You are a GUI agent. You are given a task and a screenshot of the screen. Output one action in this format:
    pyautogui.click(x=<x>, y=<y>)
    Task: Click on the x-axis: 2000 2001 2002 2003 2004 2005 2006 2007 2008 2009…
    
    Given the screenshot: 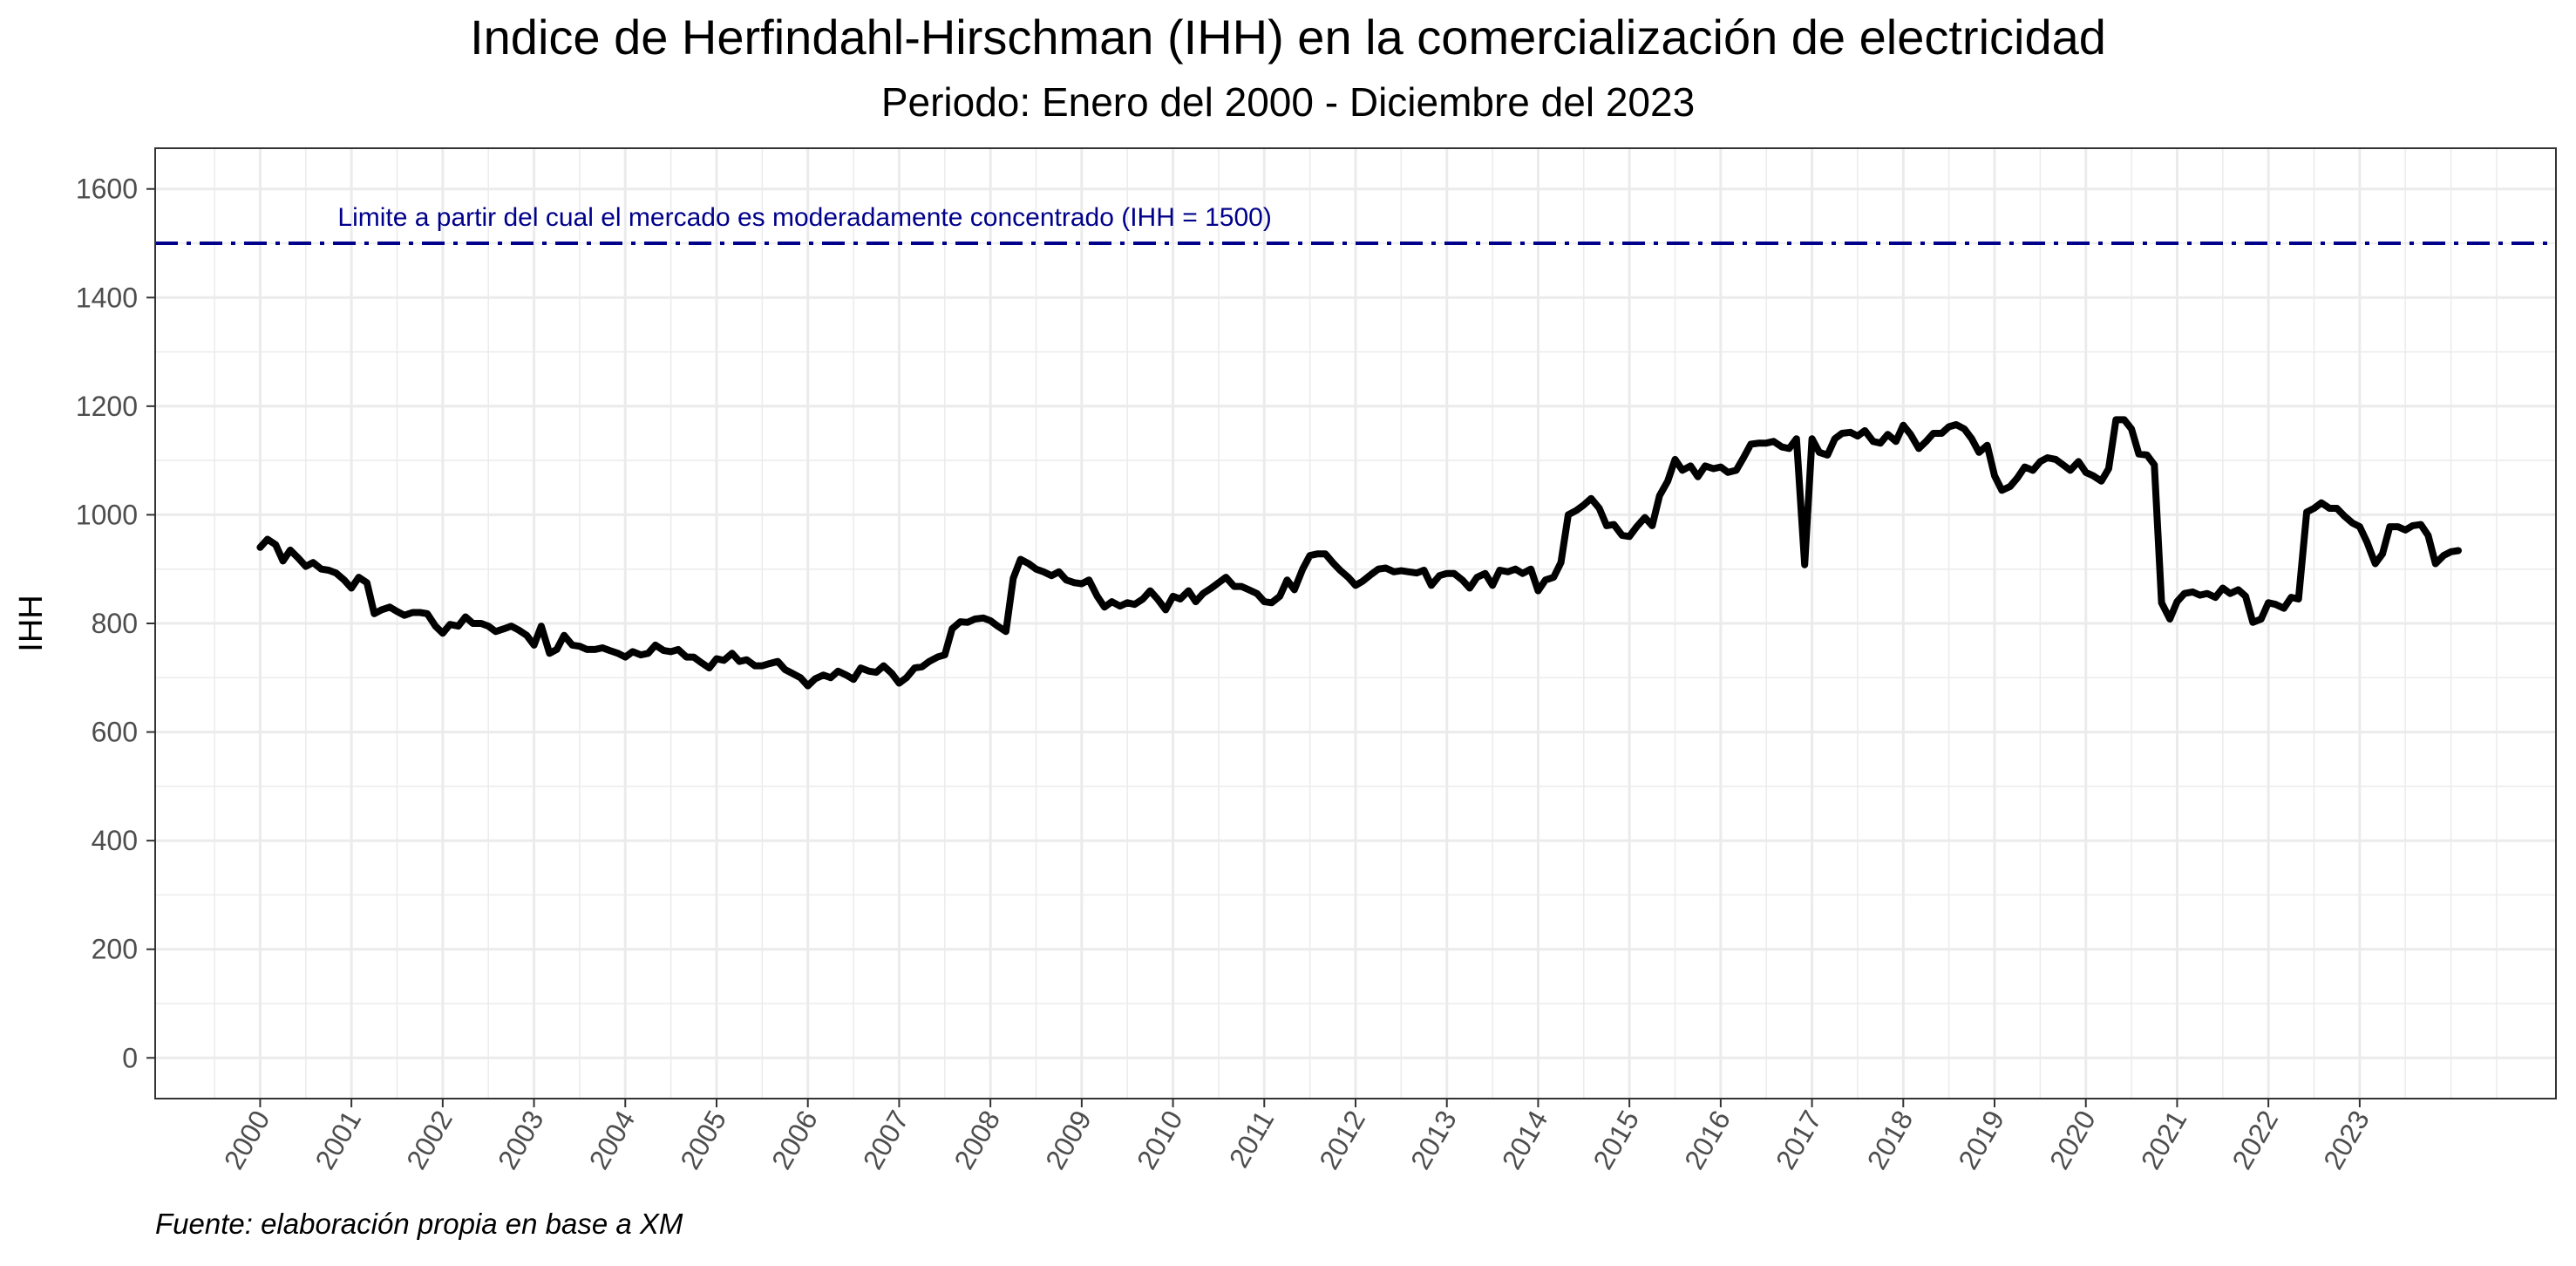 What is the action you would take?
    pyautogui.click(x=1296, y=1136)
    